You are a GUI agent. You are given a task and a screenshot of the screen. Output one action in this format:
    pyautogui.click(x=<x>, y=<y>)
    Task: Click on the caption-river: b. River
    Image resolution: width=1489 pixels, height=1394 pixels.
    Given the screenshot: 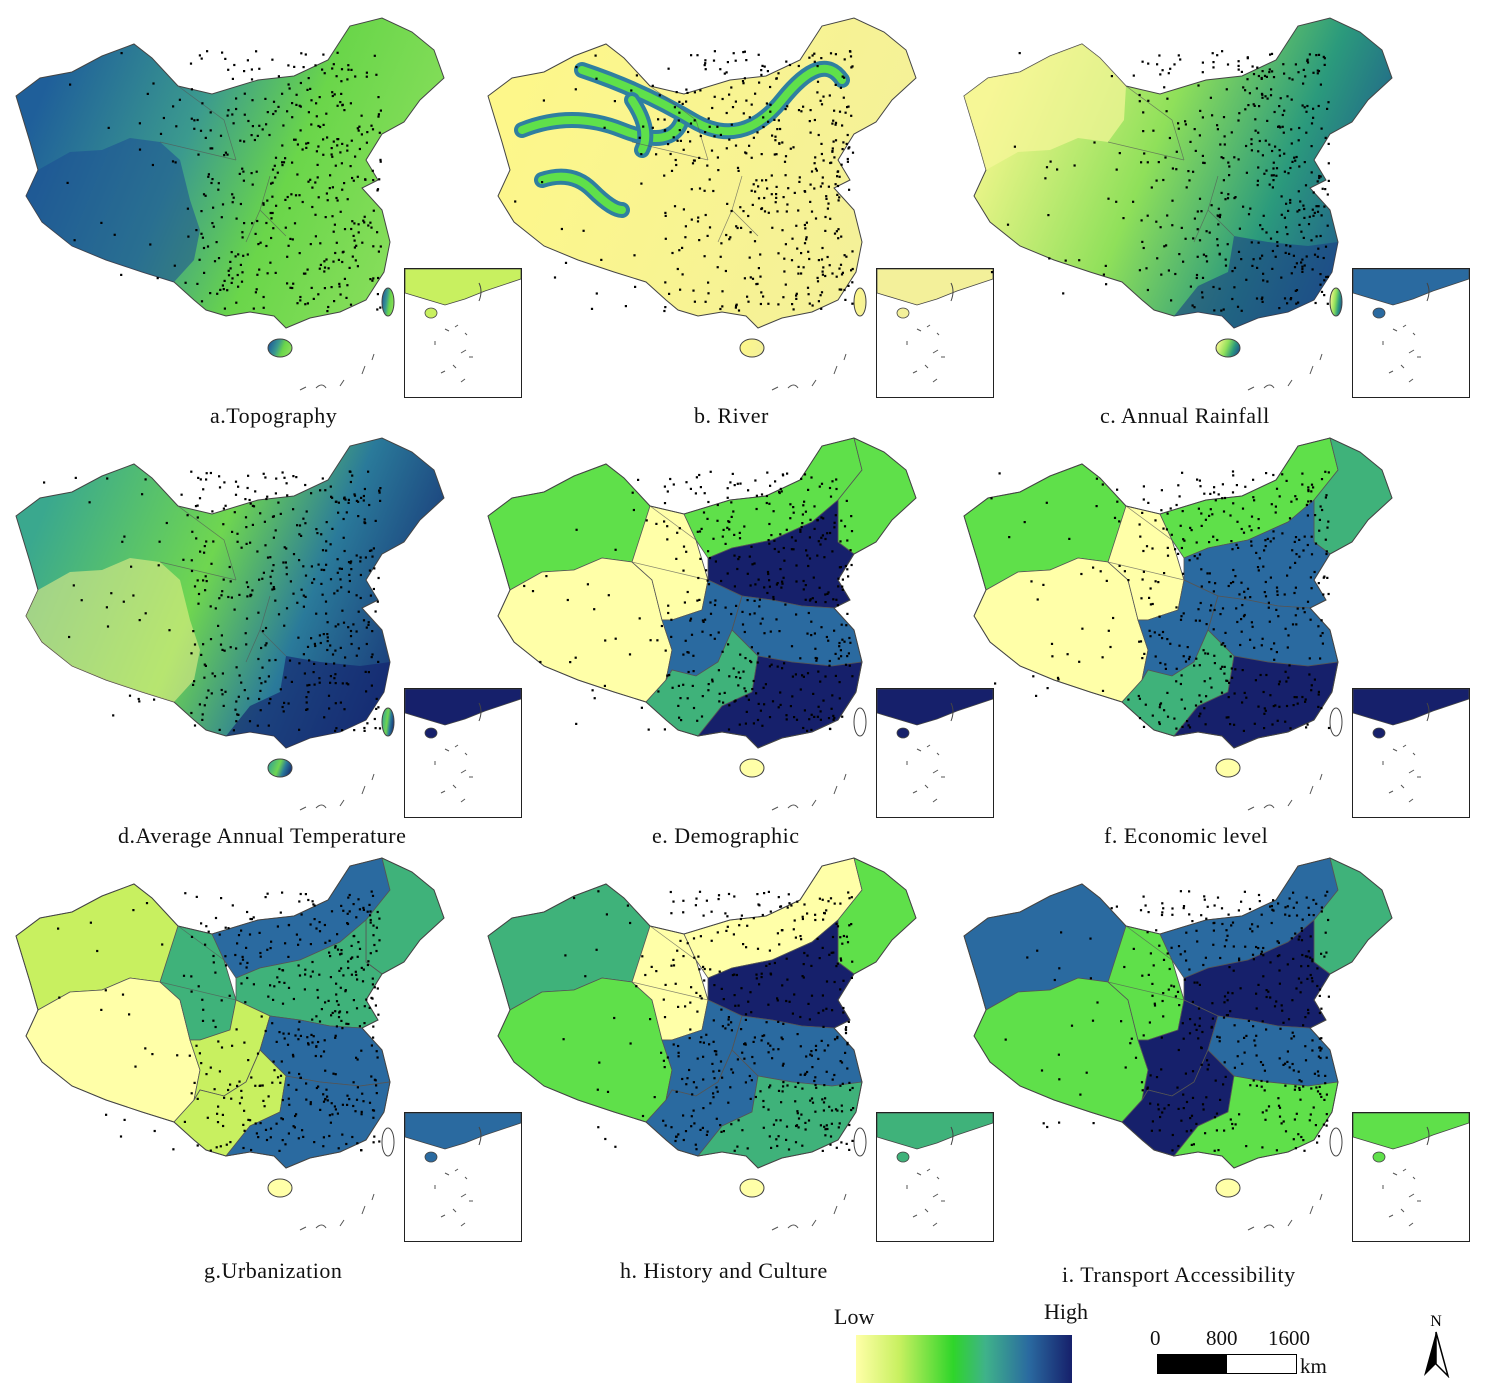 What is the action you would take?
    pyautogui.click(x=731, y=415)
    